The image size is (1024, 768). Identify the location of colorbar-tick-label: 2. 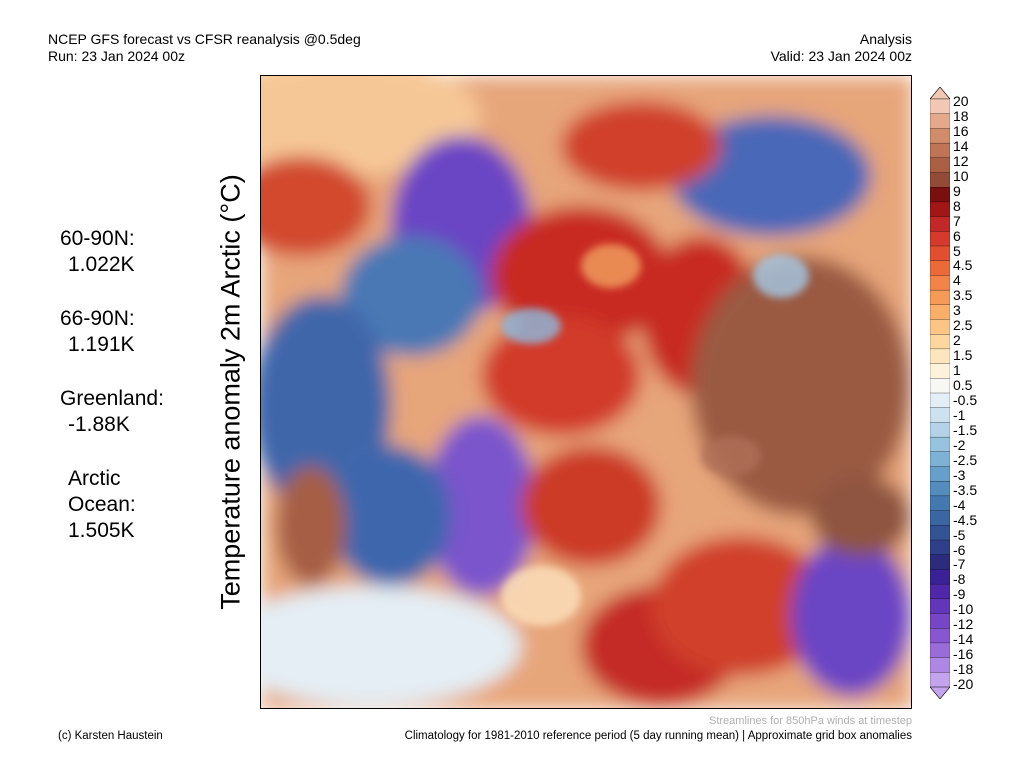
(957, 340).